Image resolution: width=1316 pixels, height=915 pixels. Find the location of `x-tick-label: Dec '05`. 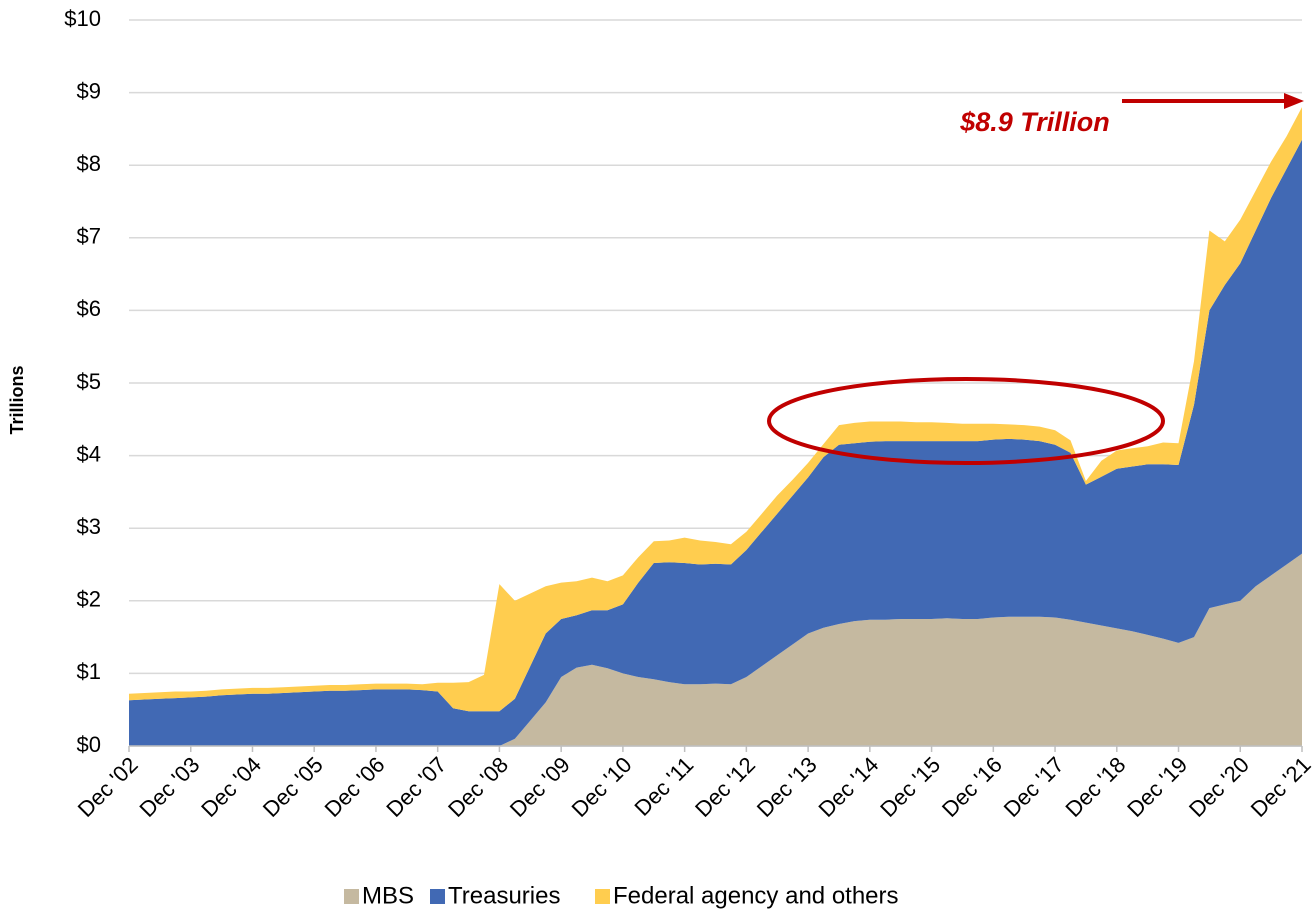

x-tick-label: Dec '05 is located at coordinates (293, 787).